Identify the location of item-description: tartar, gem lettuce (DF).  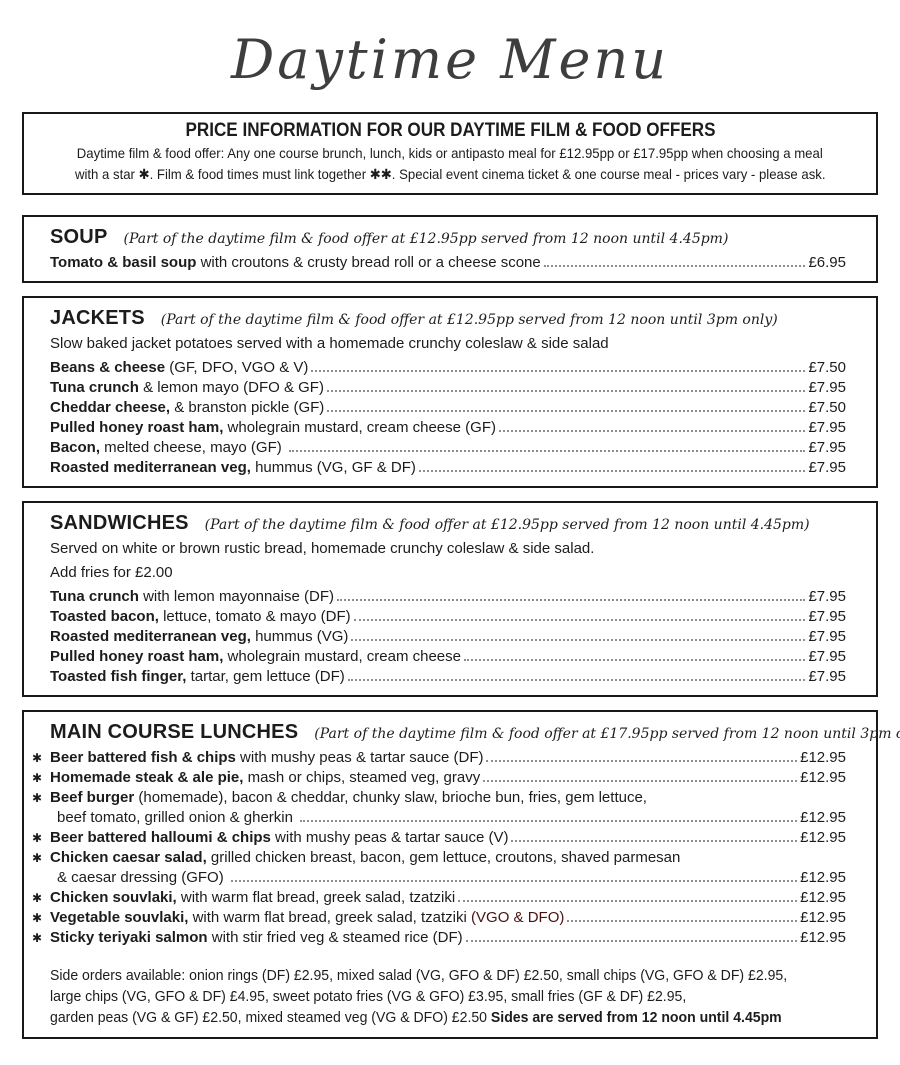
(265, 676).